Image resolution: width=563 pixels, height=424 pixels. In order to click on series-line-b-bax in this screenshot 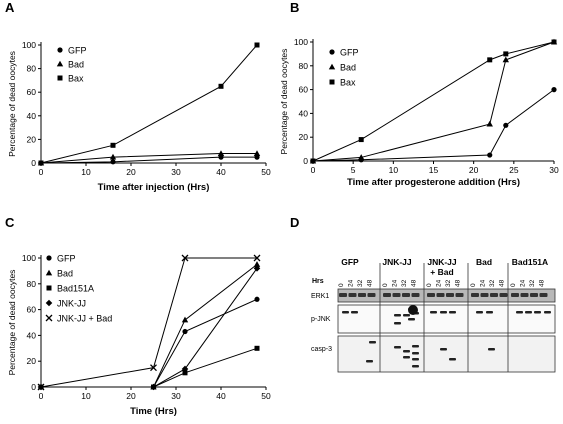, I will do `click(433, 101)`.